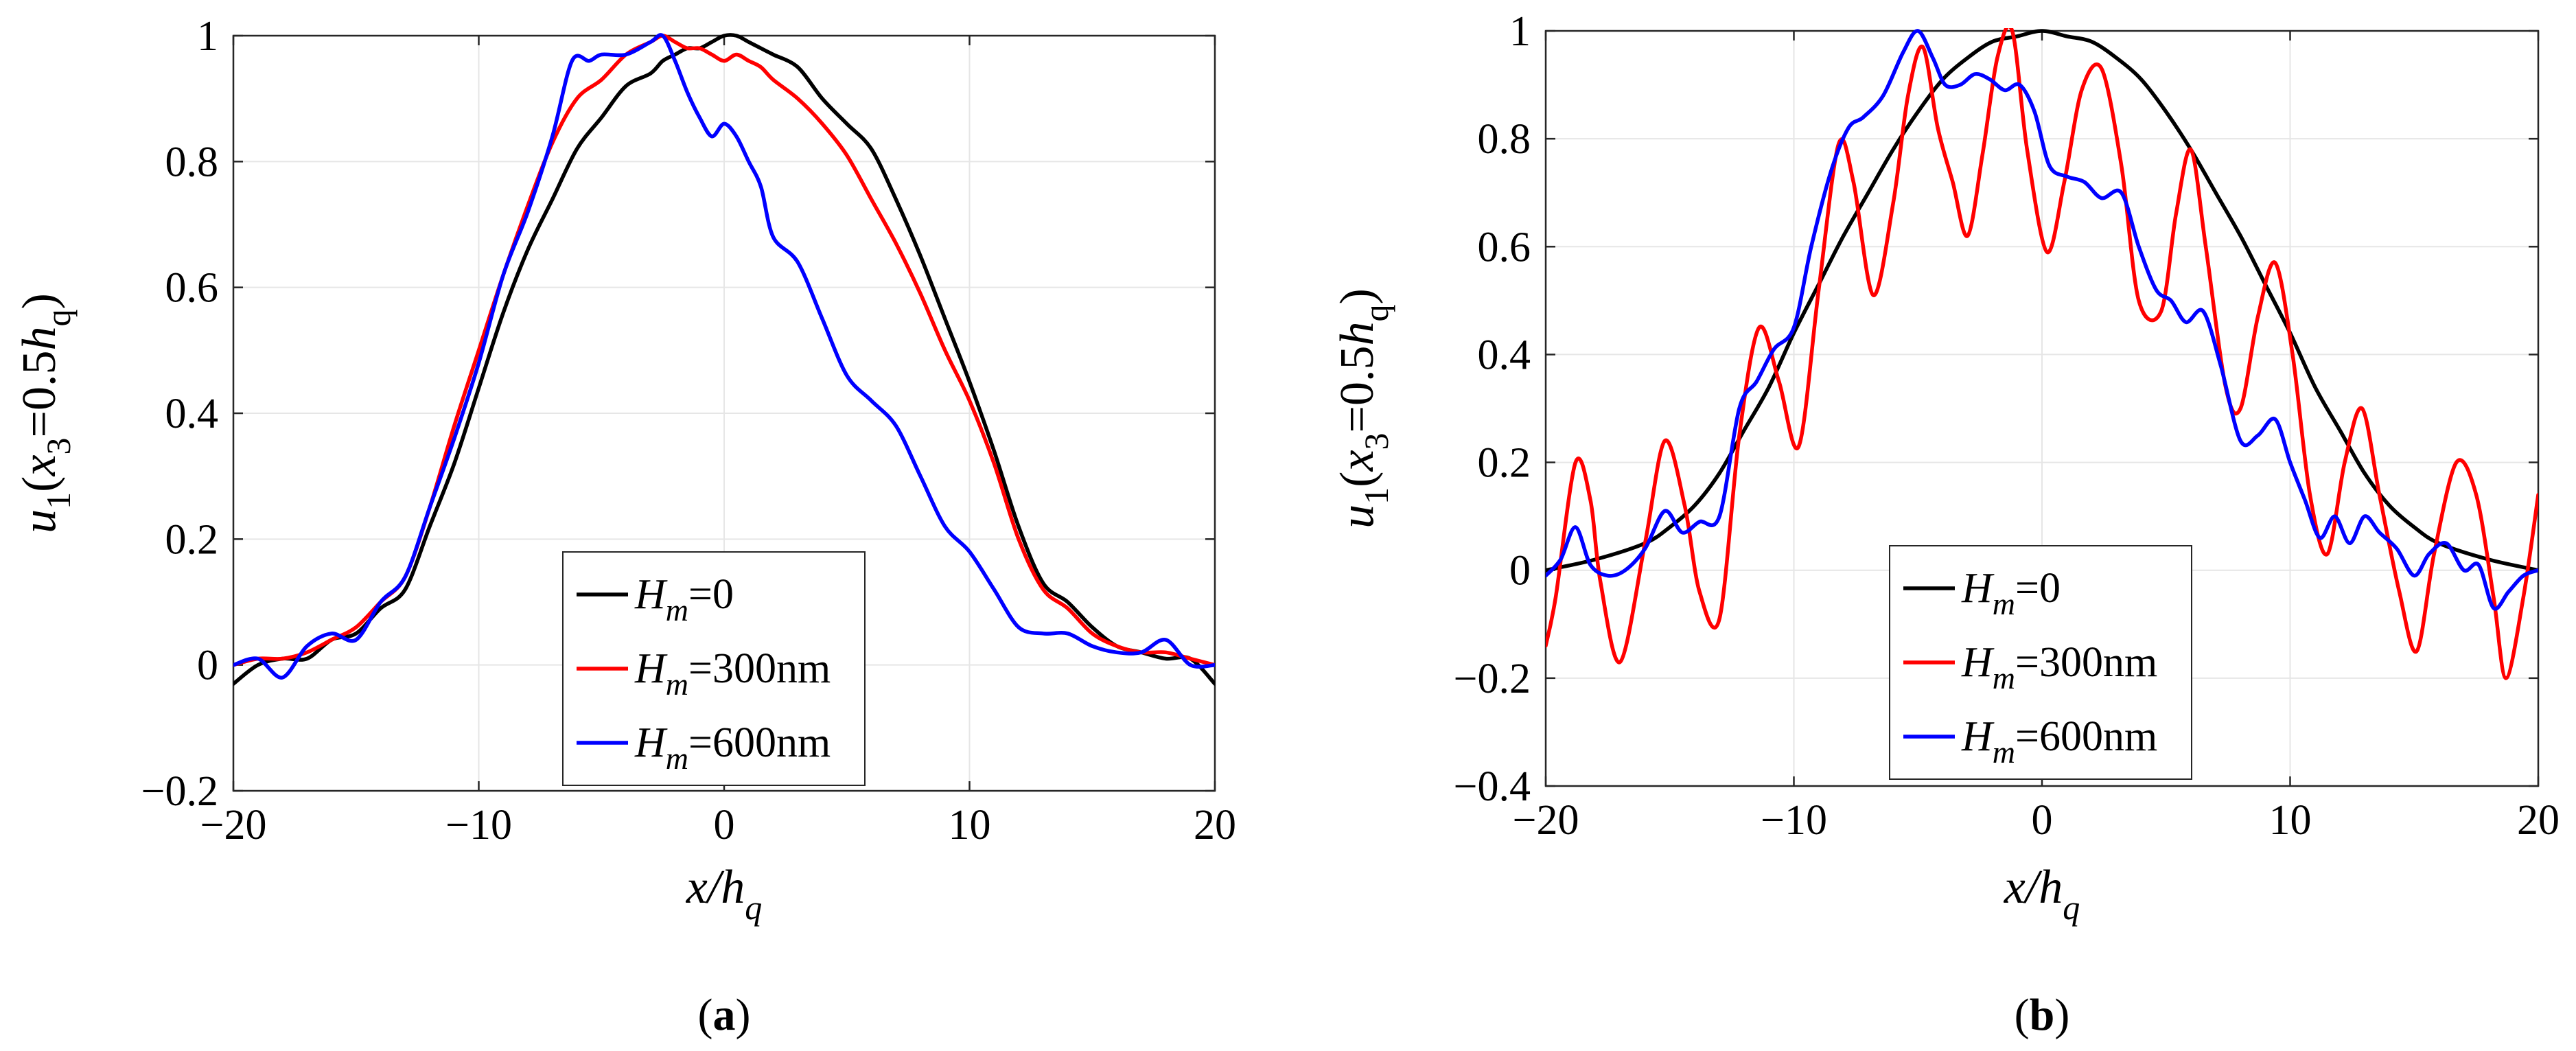 The width and height of the screenshot is (2576, 1051). Describe the element at coordinates (2042, 1015) in the screenshot. I see `panel-label: (b)` at that location.